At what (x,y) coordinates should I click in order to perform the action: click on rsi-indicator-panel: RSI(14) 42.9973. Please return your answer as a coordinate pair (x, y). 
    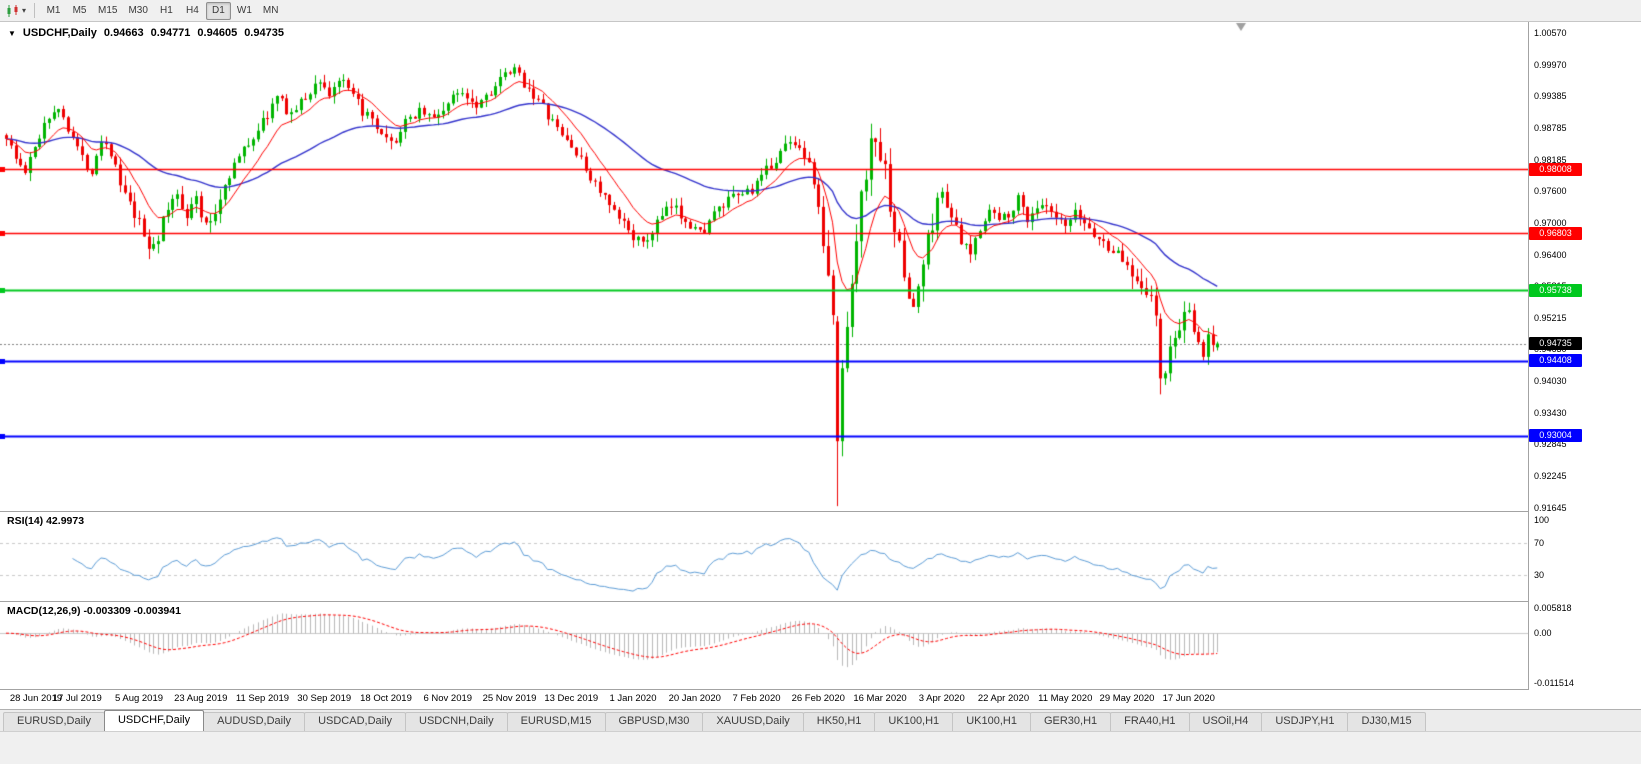
    Looking at the image, I should click on (764, 556).